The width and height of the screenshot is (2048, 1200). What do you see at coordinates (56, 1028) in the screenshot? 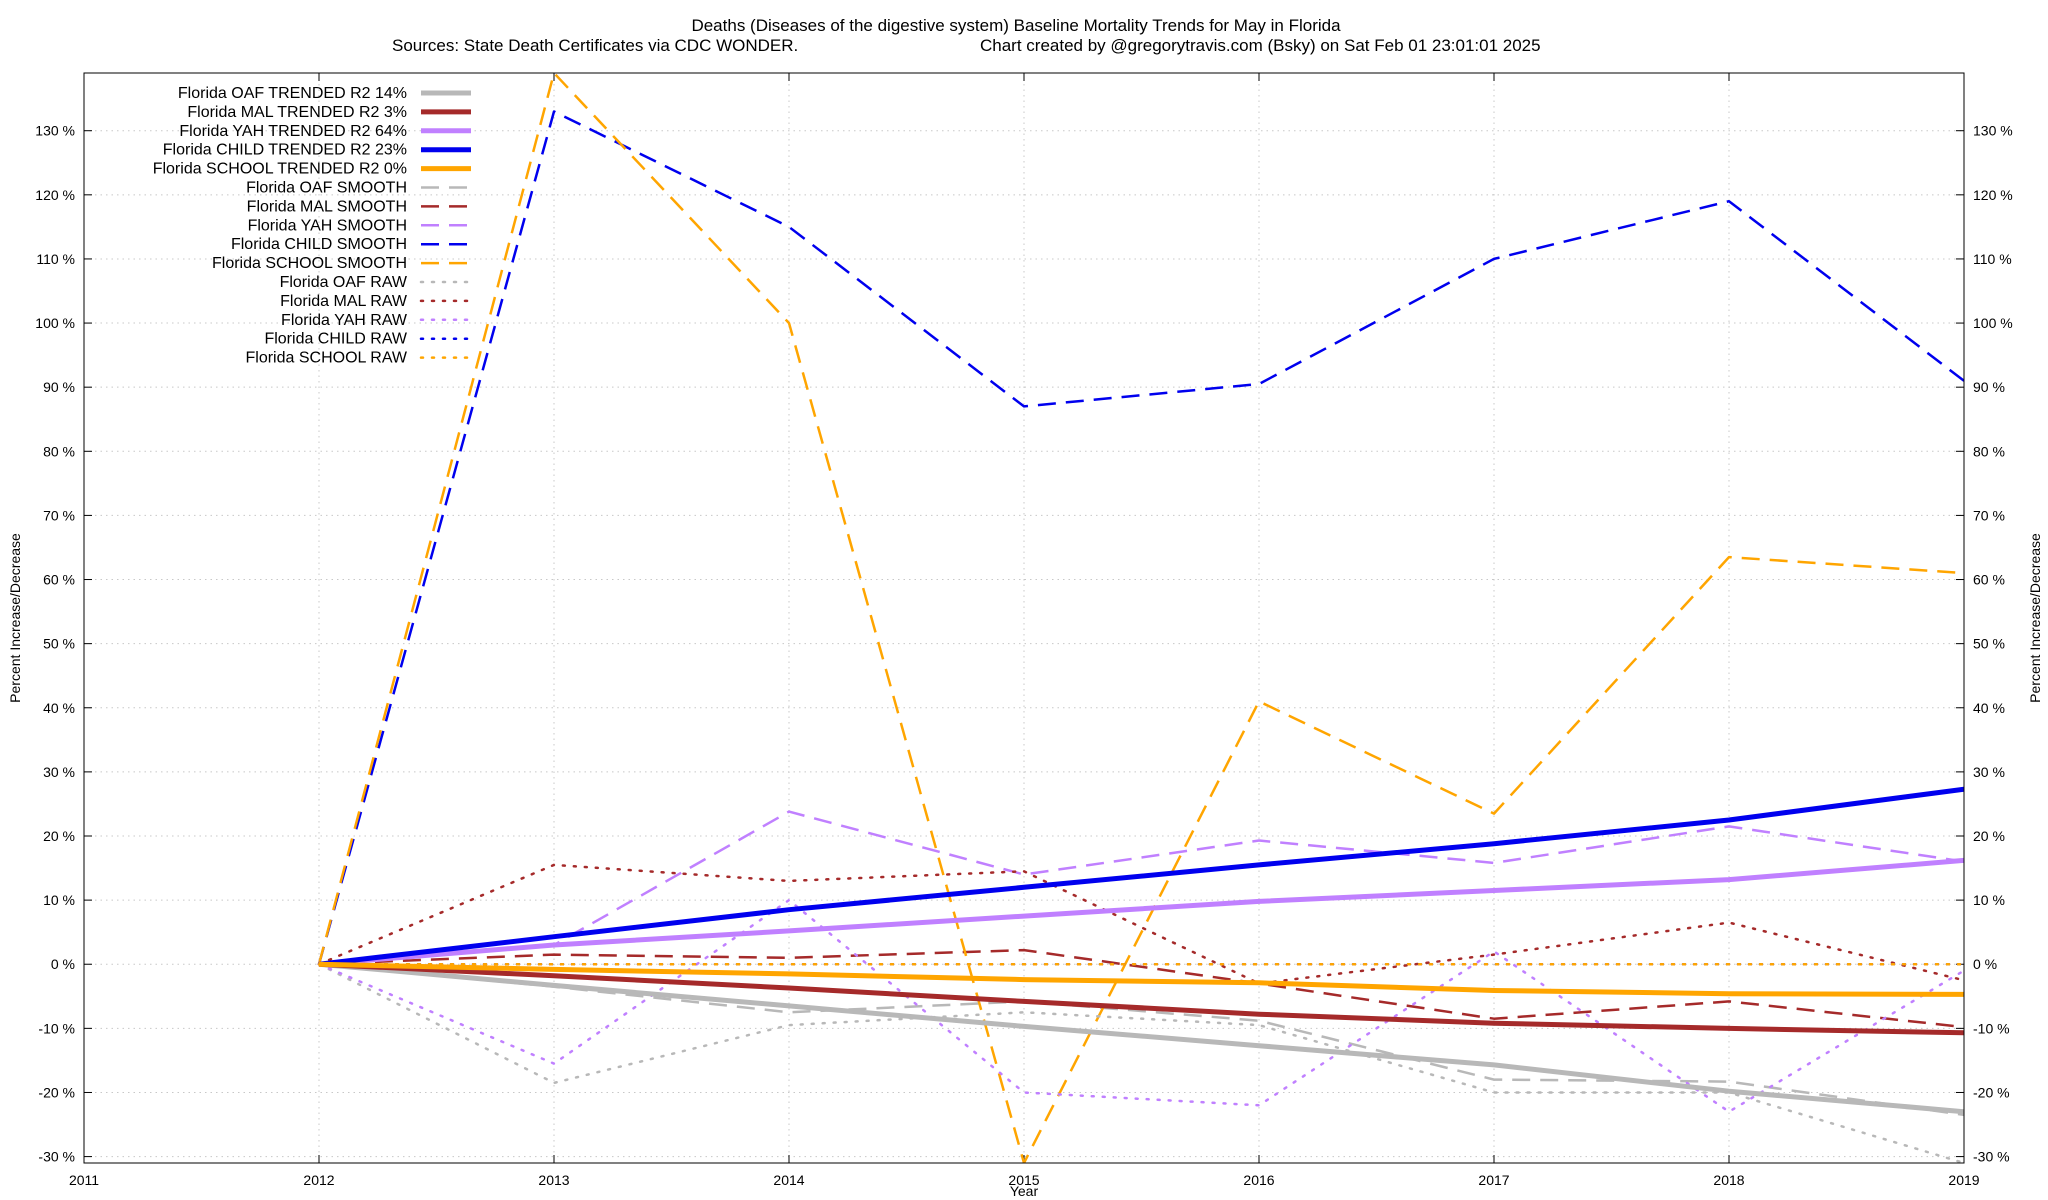
I see `y-tick-label-left: -10 %` at bounding box center [56, 1028].